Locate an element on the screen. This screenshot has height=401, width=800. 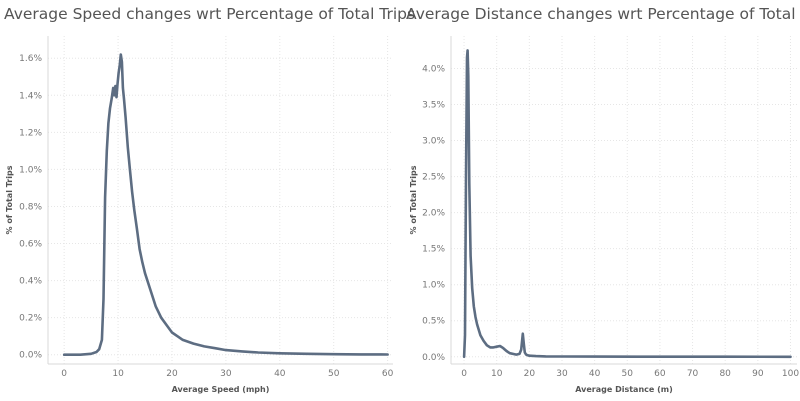
y-tick-label: 1.2% is located at coordinates (30, 133).